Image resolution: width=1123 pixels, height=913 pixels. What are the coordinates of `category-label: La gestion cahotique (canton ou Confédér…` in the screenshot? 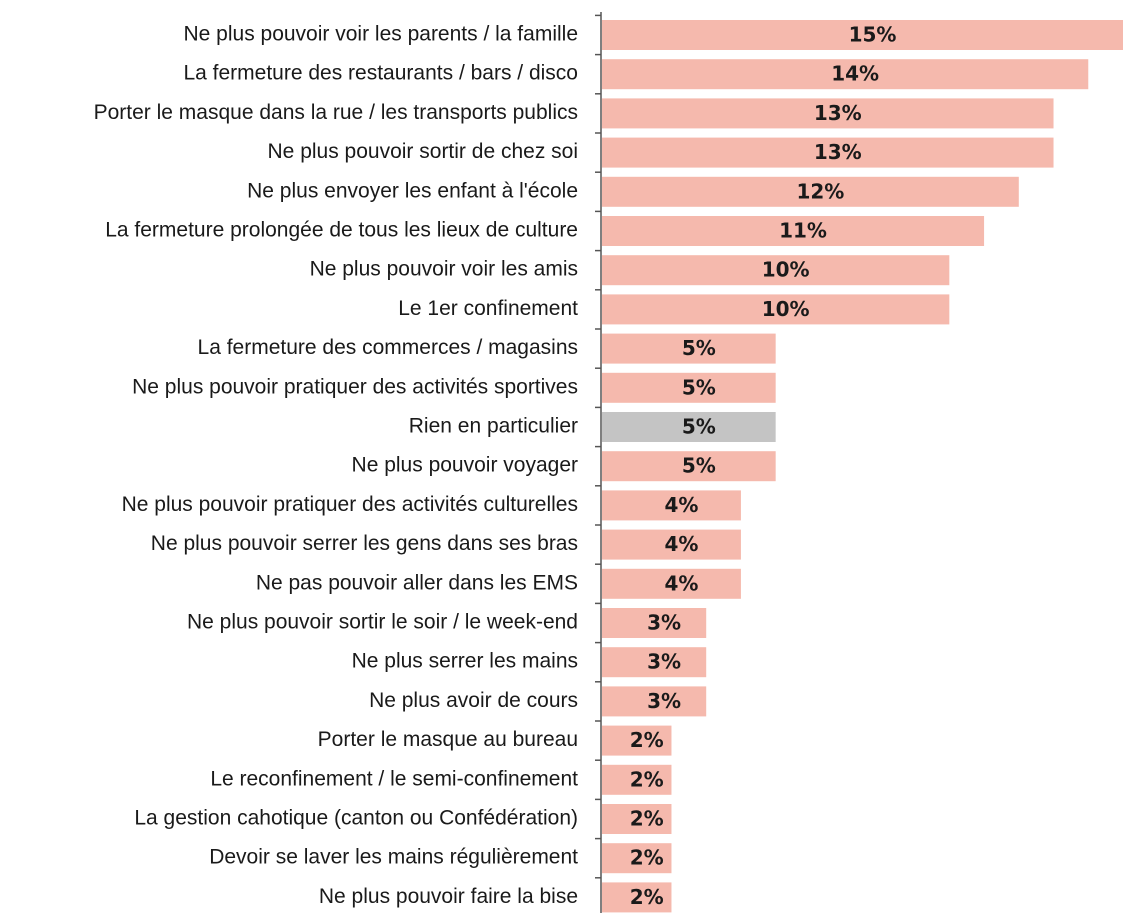 It's located at (356, 818).